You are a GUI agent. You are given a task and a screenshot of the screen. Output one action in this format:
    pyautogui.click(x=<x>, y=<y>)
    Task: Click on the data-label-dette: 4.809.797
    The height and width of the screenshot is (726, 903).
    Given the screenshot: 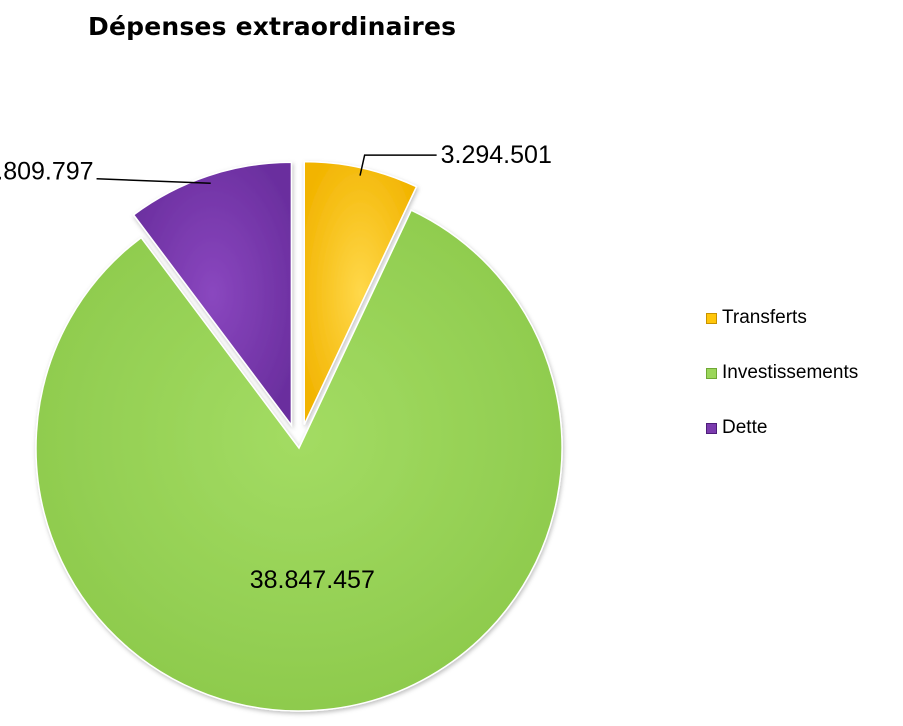 What is the action you would take?
    pyautogui.click(x=47, y=172)
    